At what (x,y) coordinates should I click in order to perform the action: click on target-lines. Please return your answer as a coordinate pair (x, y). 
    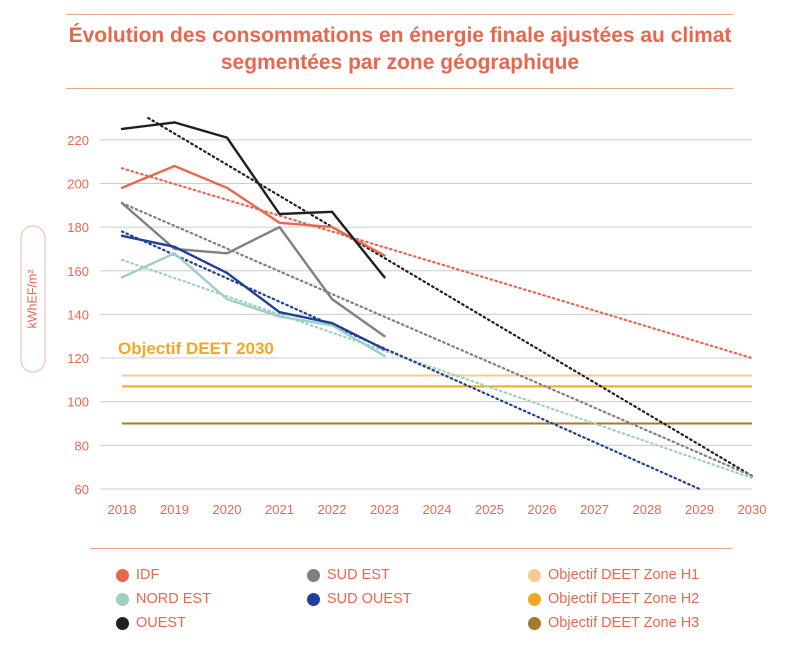
    Looking at the image, I should click on (437, 399).